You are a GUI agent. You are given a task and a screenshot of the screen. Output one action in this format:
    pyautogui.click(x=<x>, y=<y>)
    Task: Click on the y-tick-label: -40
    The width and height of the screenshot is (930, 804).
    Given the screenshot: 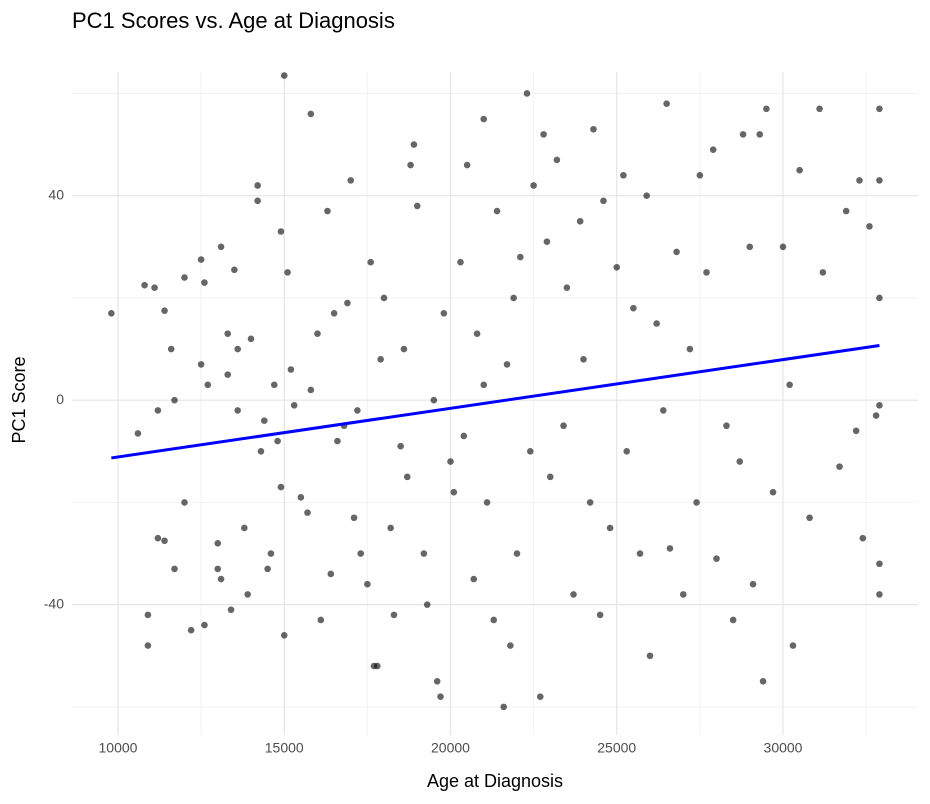 What is the action you would take?
    pyautogui.click(x=54, y=603)
    